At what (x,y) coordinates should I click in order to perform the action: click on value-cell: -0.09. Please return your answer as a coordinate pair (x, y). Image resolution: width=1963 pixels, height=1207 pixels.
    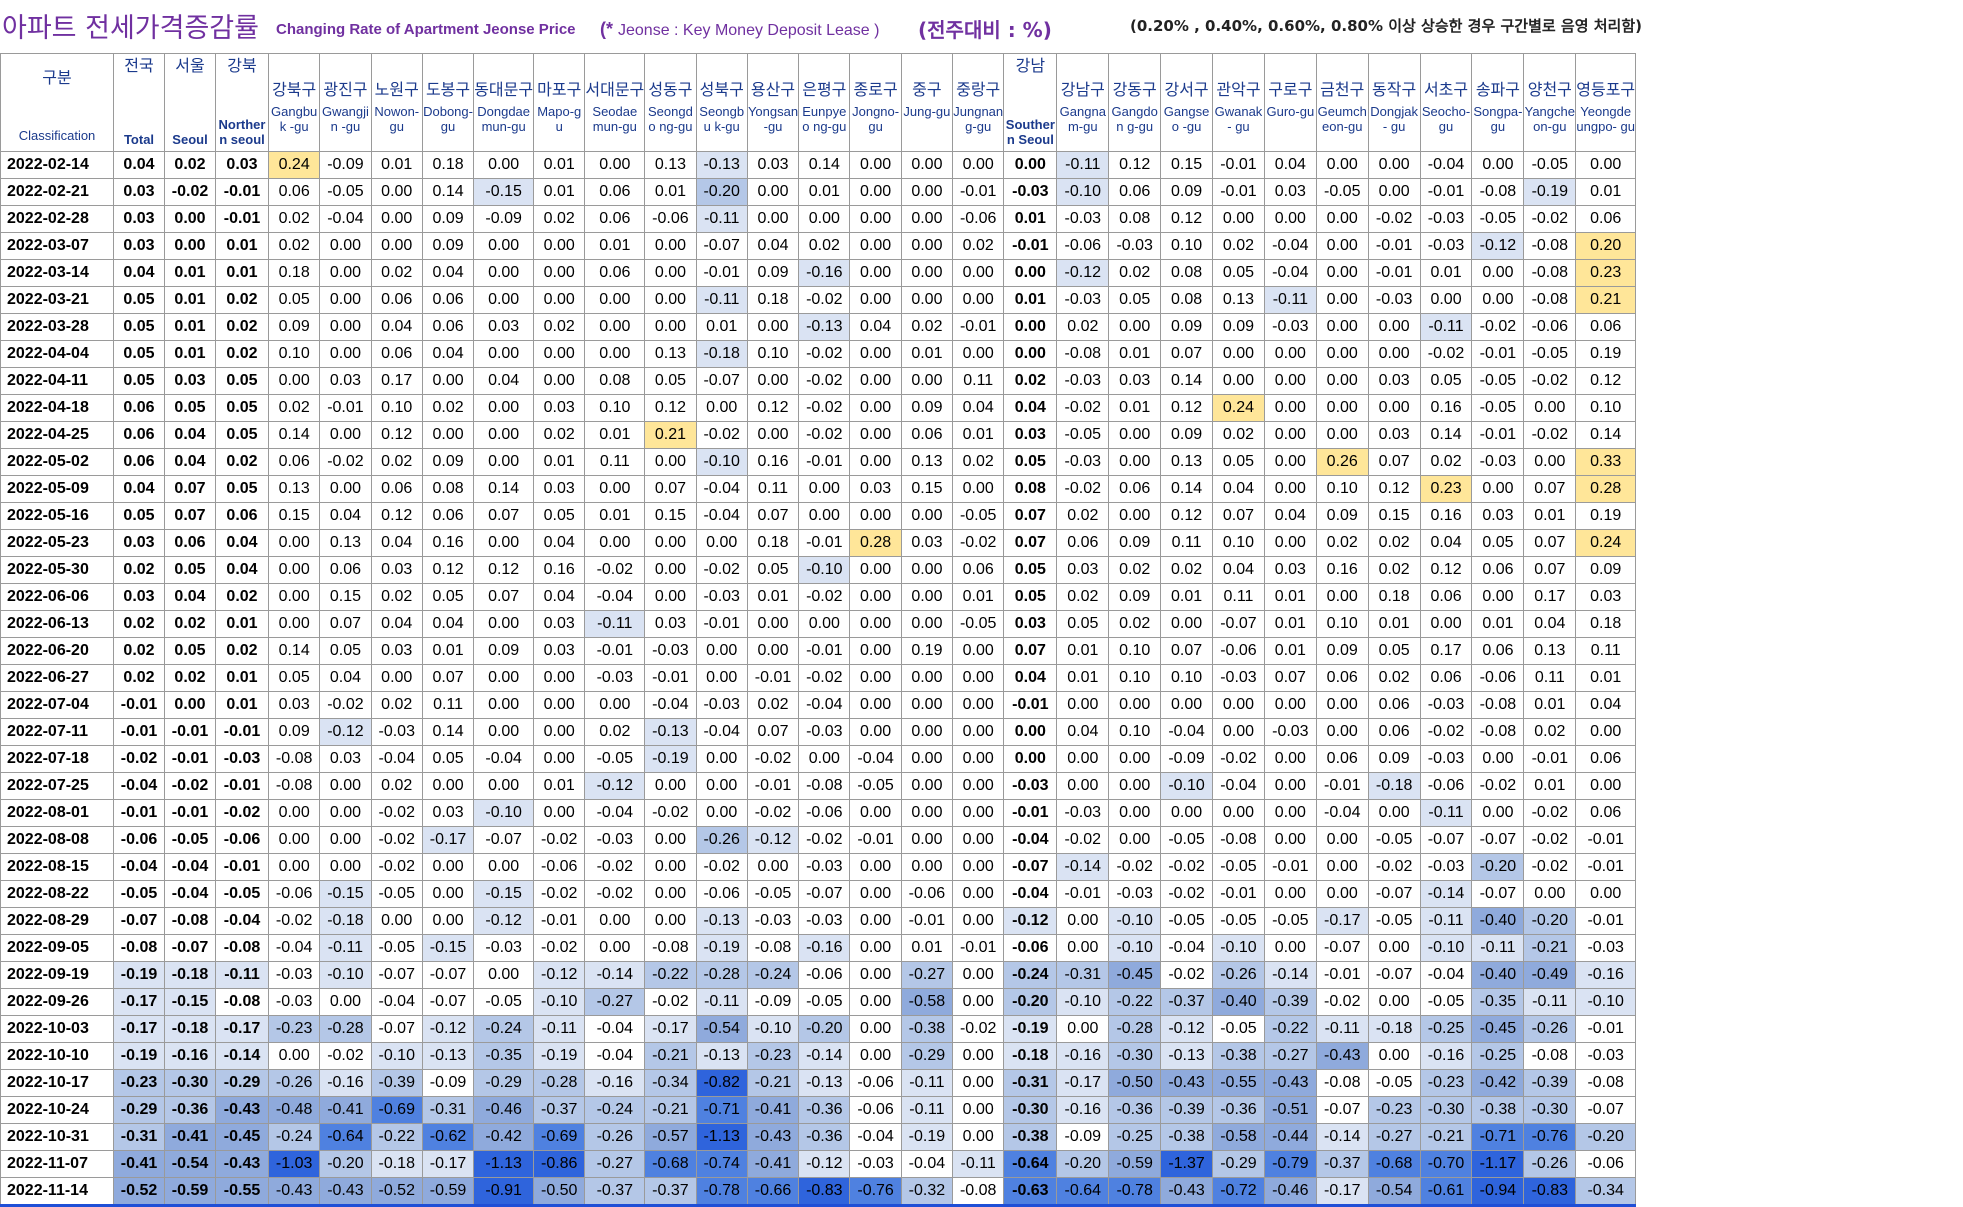
    Looking at the image, I should click on (448, 1083).